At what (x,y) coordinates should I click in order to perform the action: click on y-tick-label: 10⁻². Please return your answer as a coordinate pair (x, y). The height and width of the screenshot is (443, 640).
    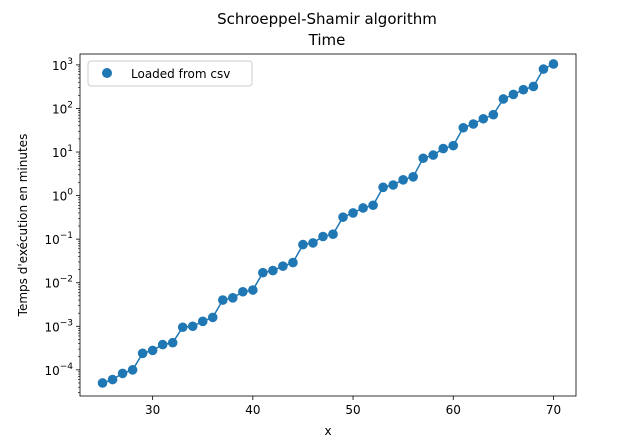
    Looking at the image, I should click on (58, 283).